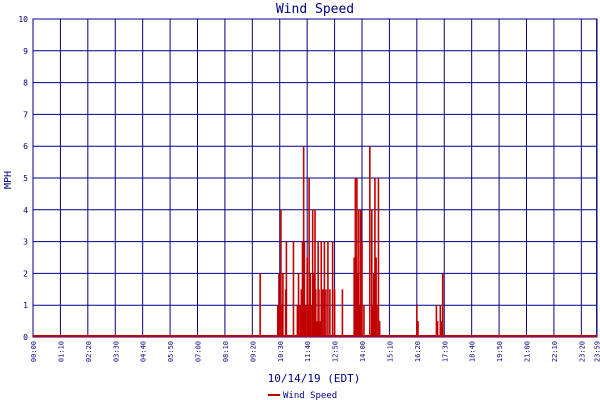  I want to click on x-tick-label: 17:30, so click(445, 351).